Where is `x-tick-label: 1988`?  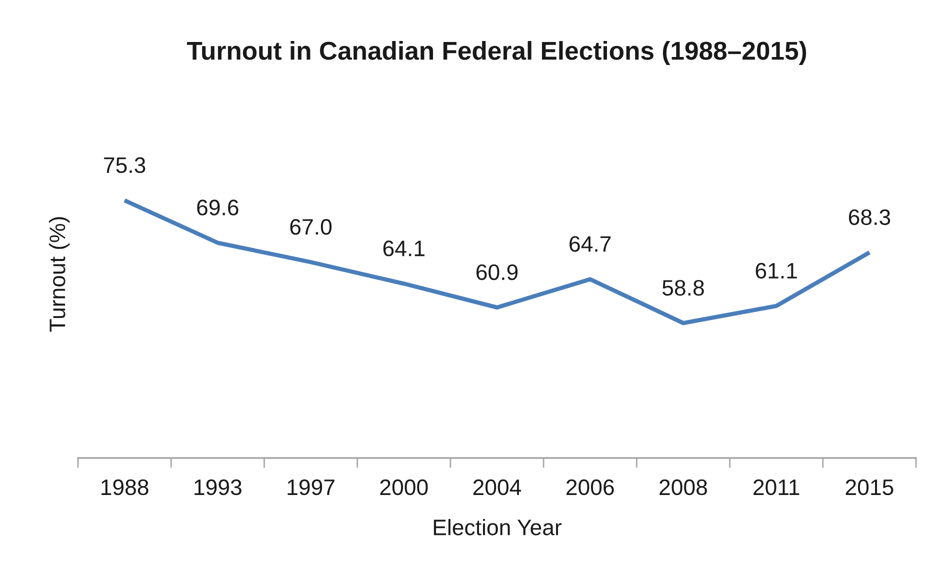
x-tick-label: 1988 is located at coordinates (125, 487).